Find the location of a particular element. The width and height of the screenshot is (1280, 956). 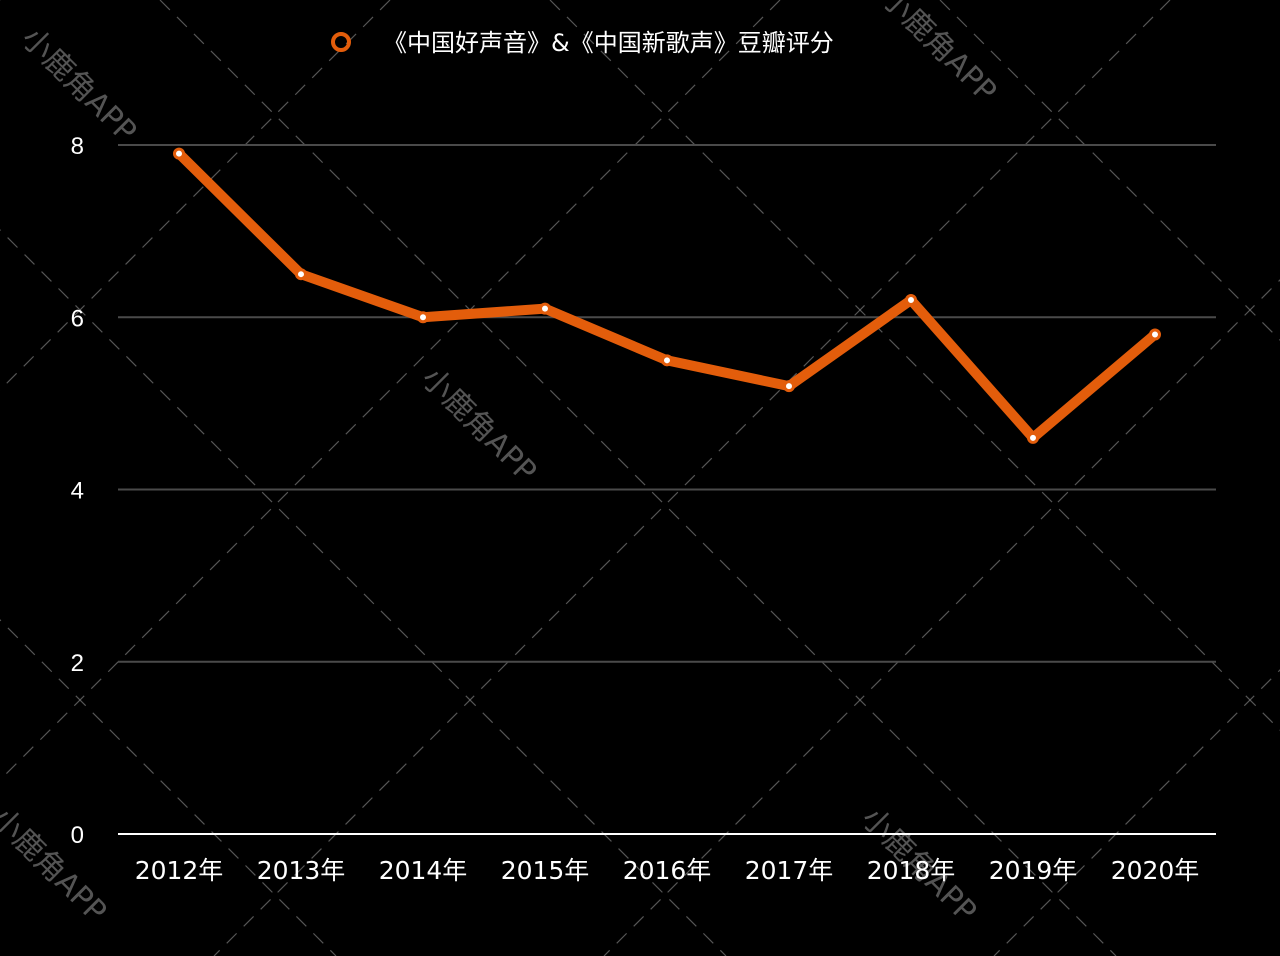

legend: 《中国好声音》&《中国新歌声》豆瓣评分 is located at coordinates (582, 43).